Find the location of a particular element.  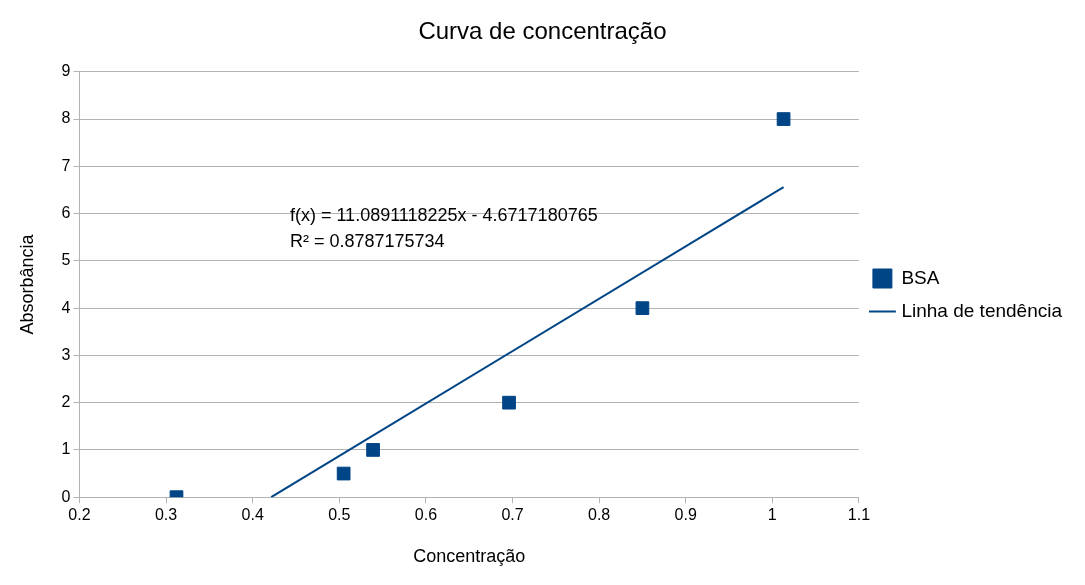

y-tick-label: 8 is located at coordinates (66, 118).